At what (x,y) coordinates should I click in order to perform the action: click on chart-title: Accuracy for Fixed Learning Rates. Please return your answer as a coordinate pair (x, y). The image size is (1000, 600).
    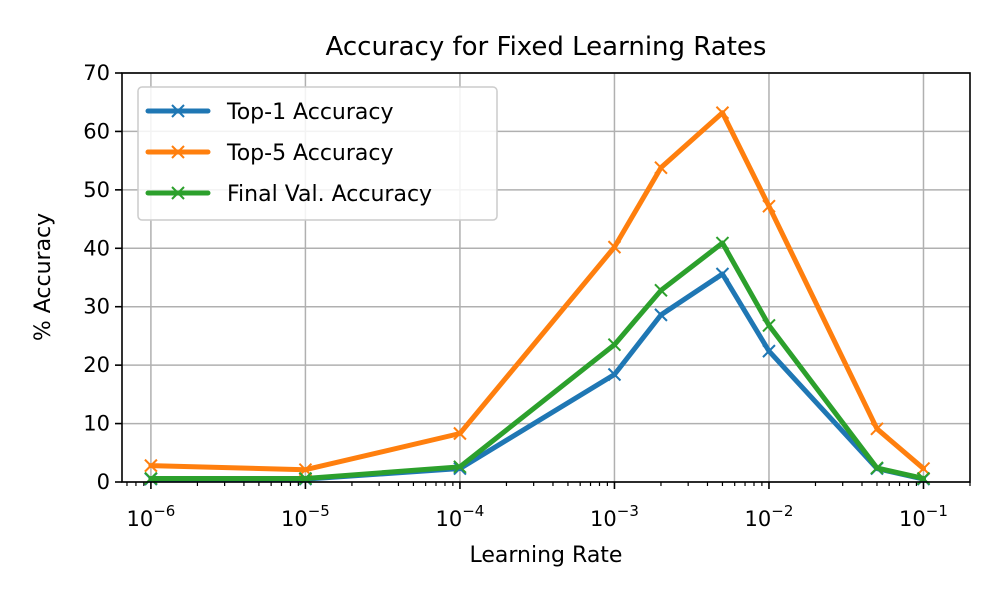
    Looking at the image, I should click on (546, 47).